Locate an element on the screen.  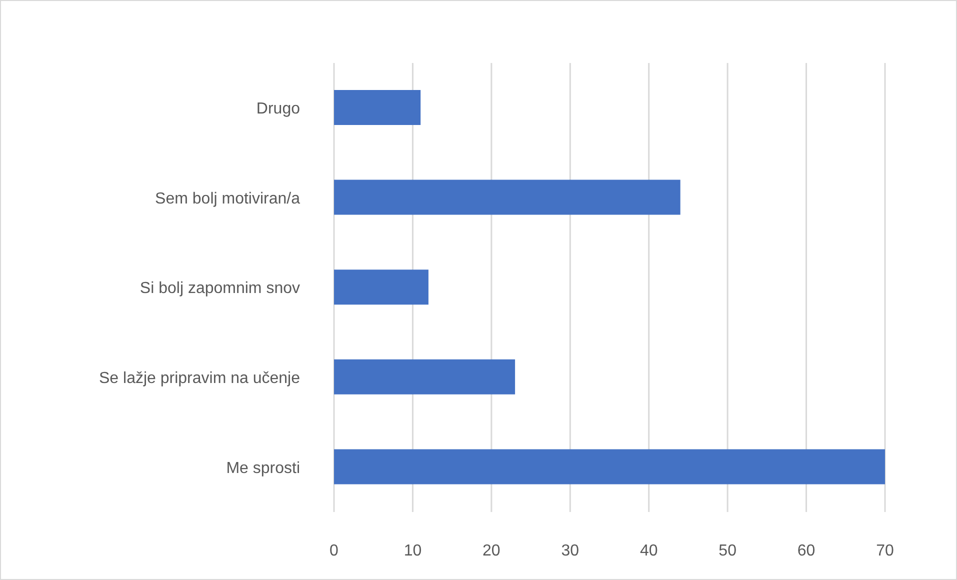
x-tick-label: 0 is located at coordinates (334, 551).